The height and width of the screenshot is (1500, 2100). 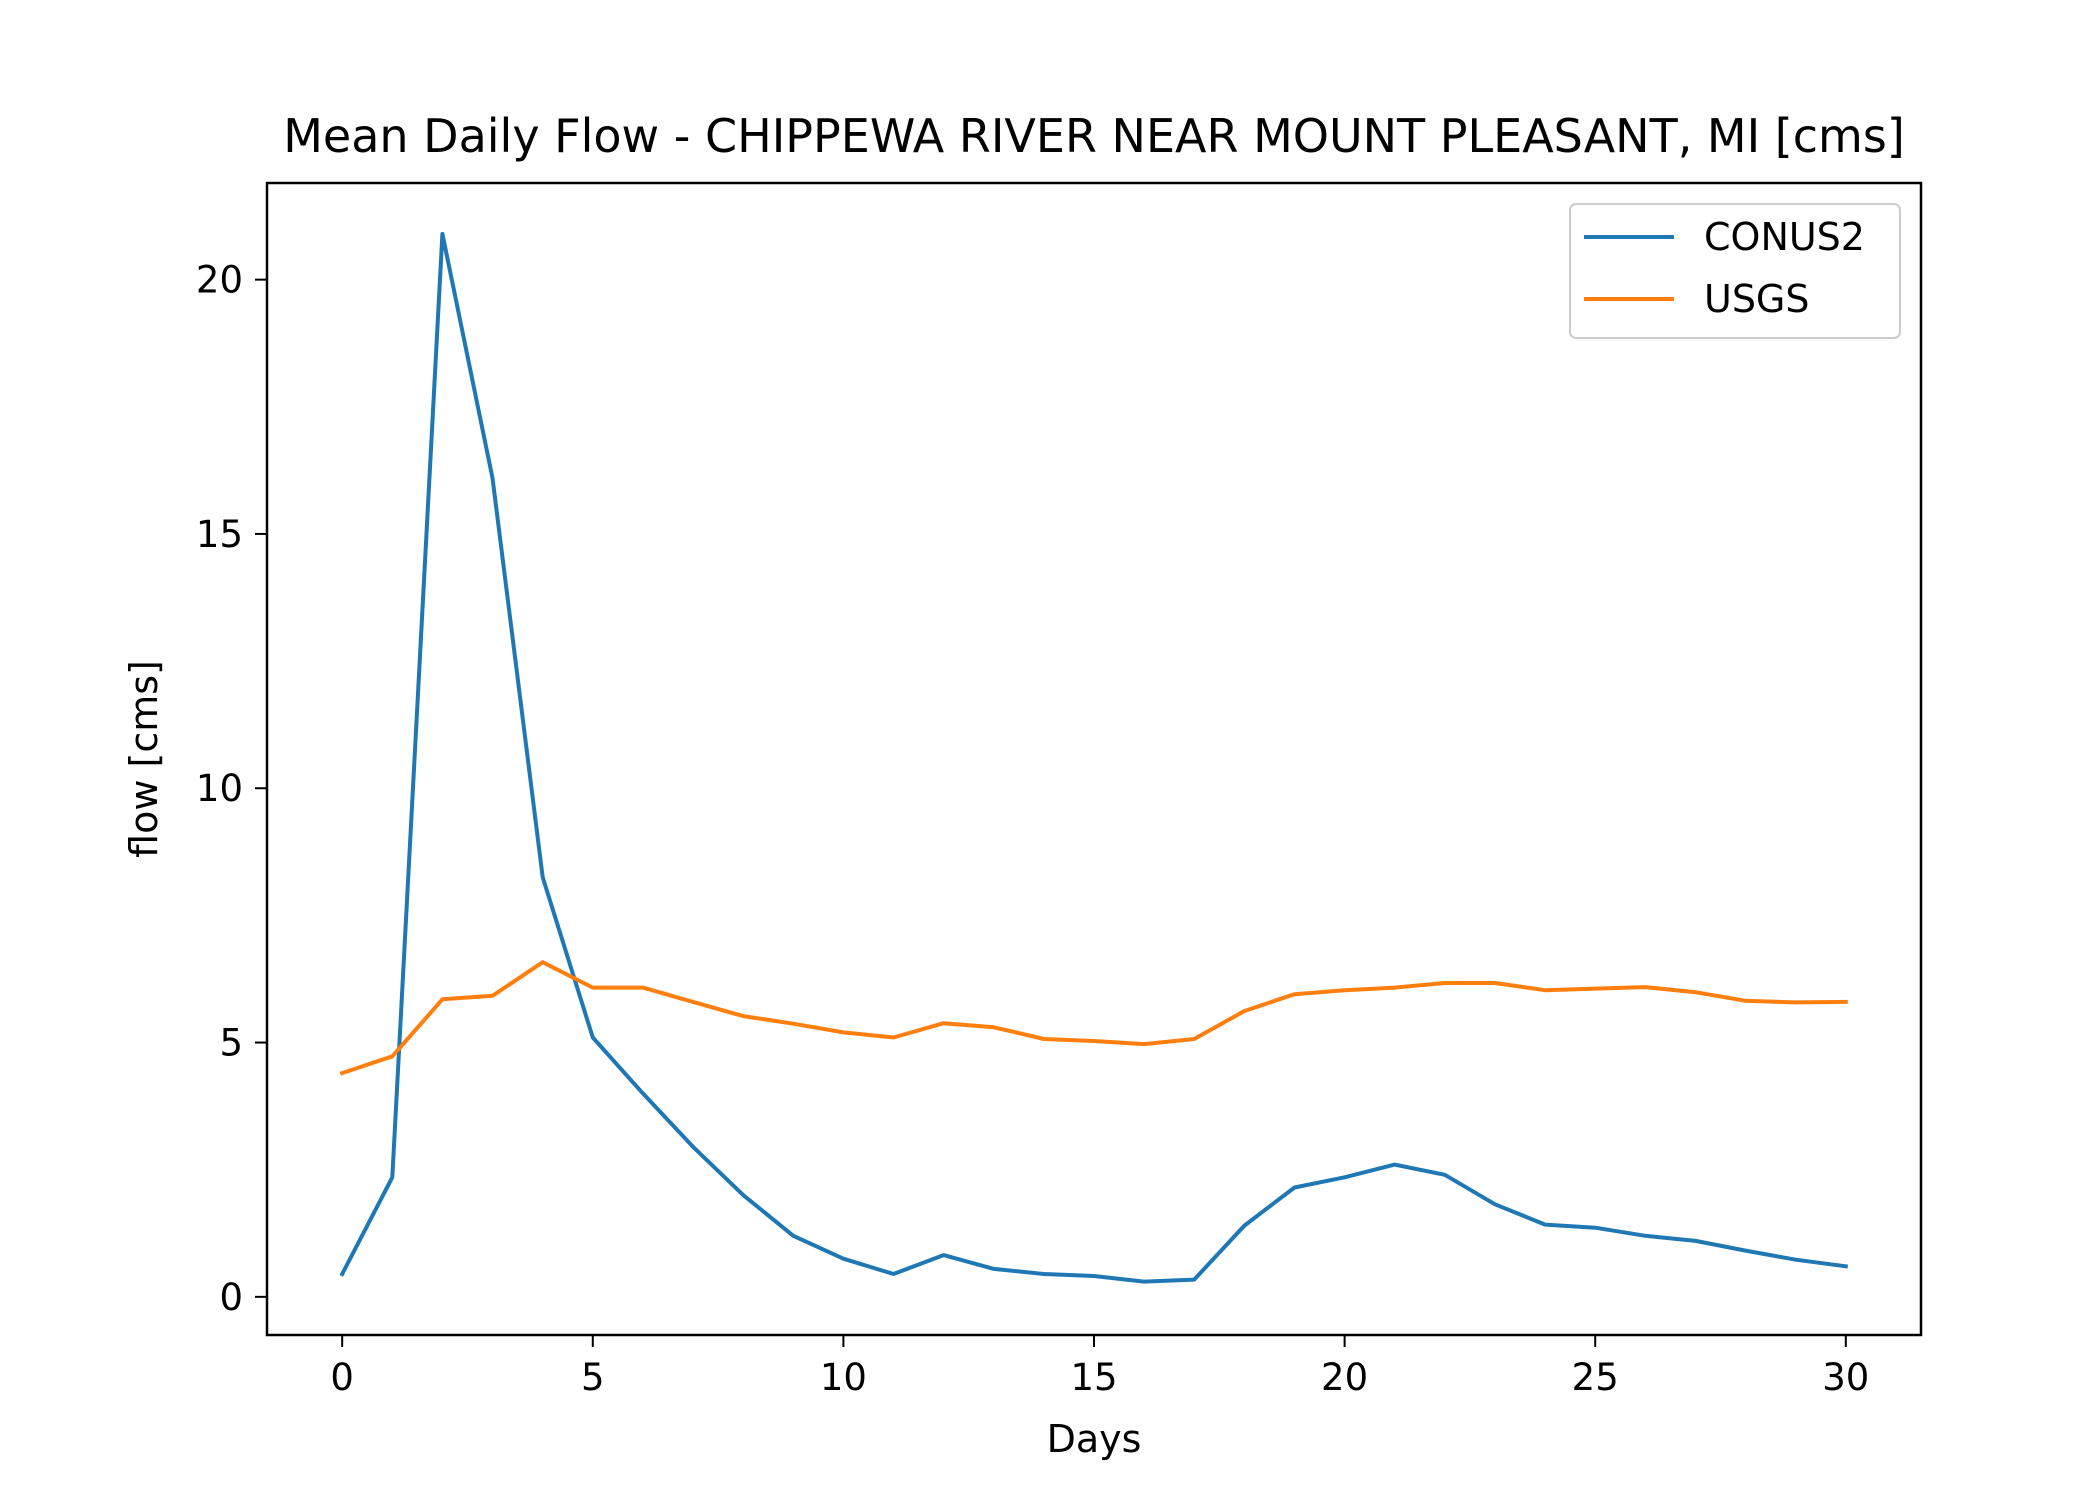 What do you see at coordinates (1094, 1439) in the screenshot?
I see `x-axis-label: Days` at bounding box center [1094, 1439].